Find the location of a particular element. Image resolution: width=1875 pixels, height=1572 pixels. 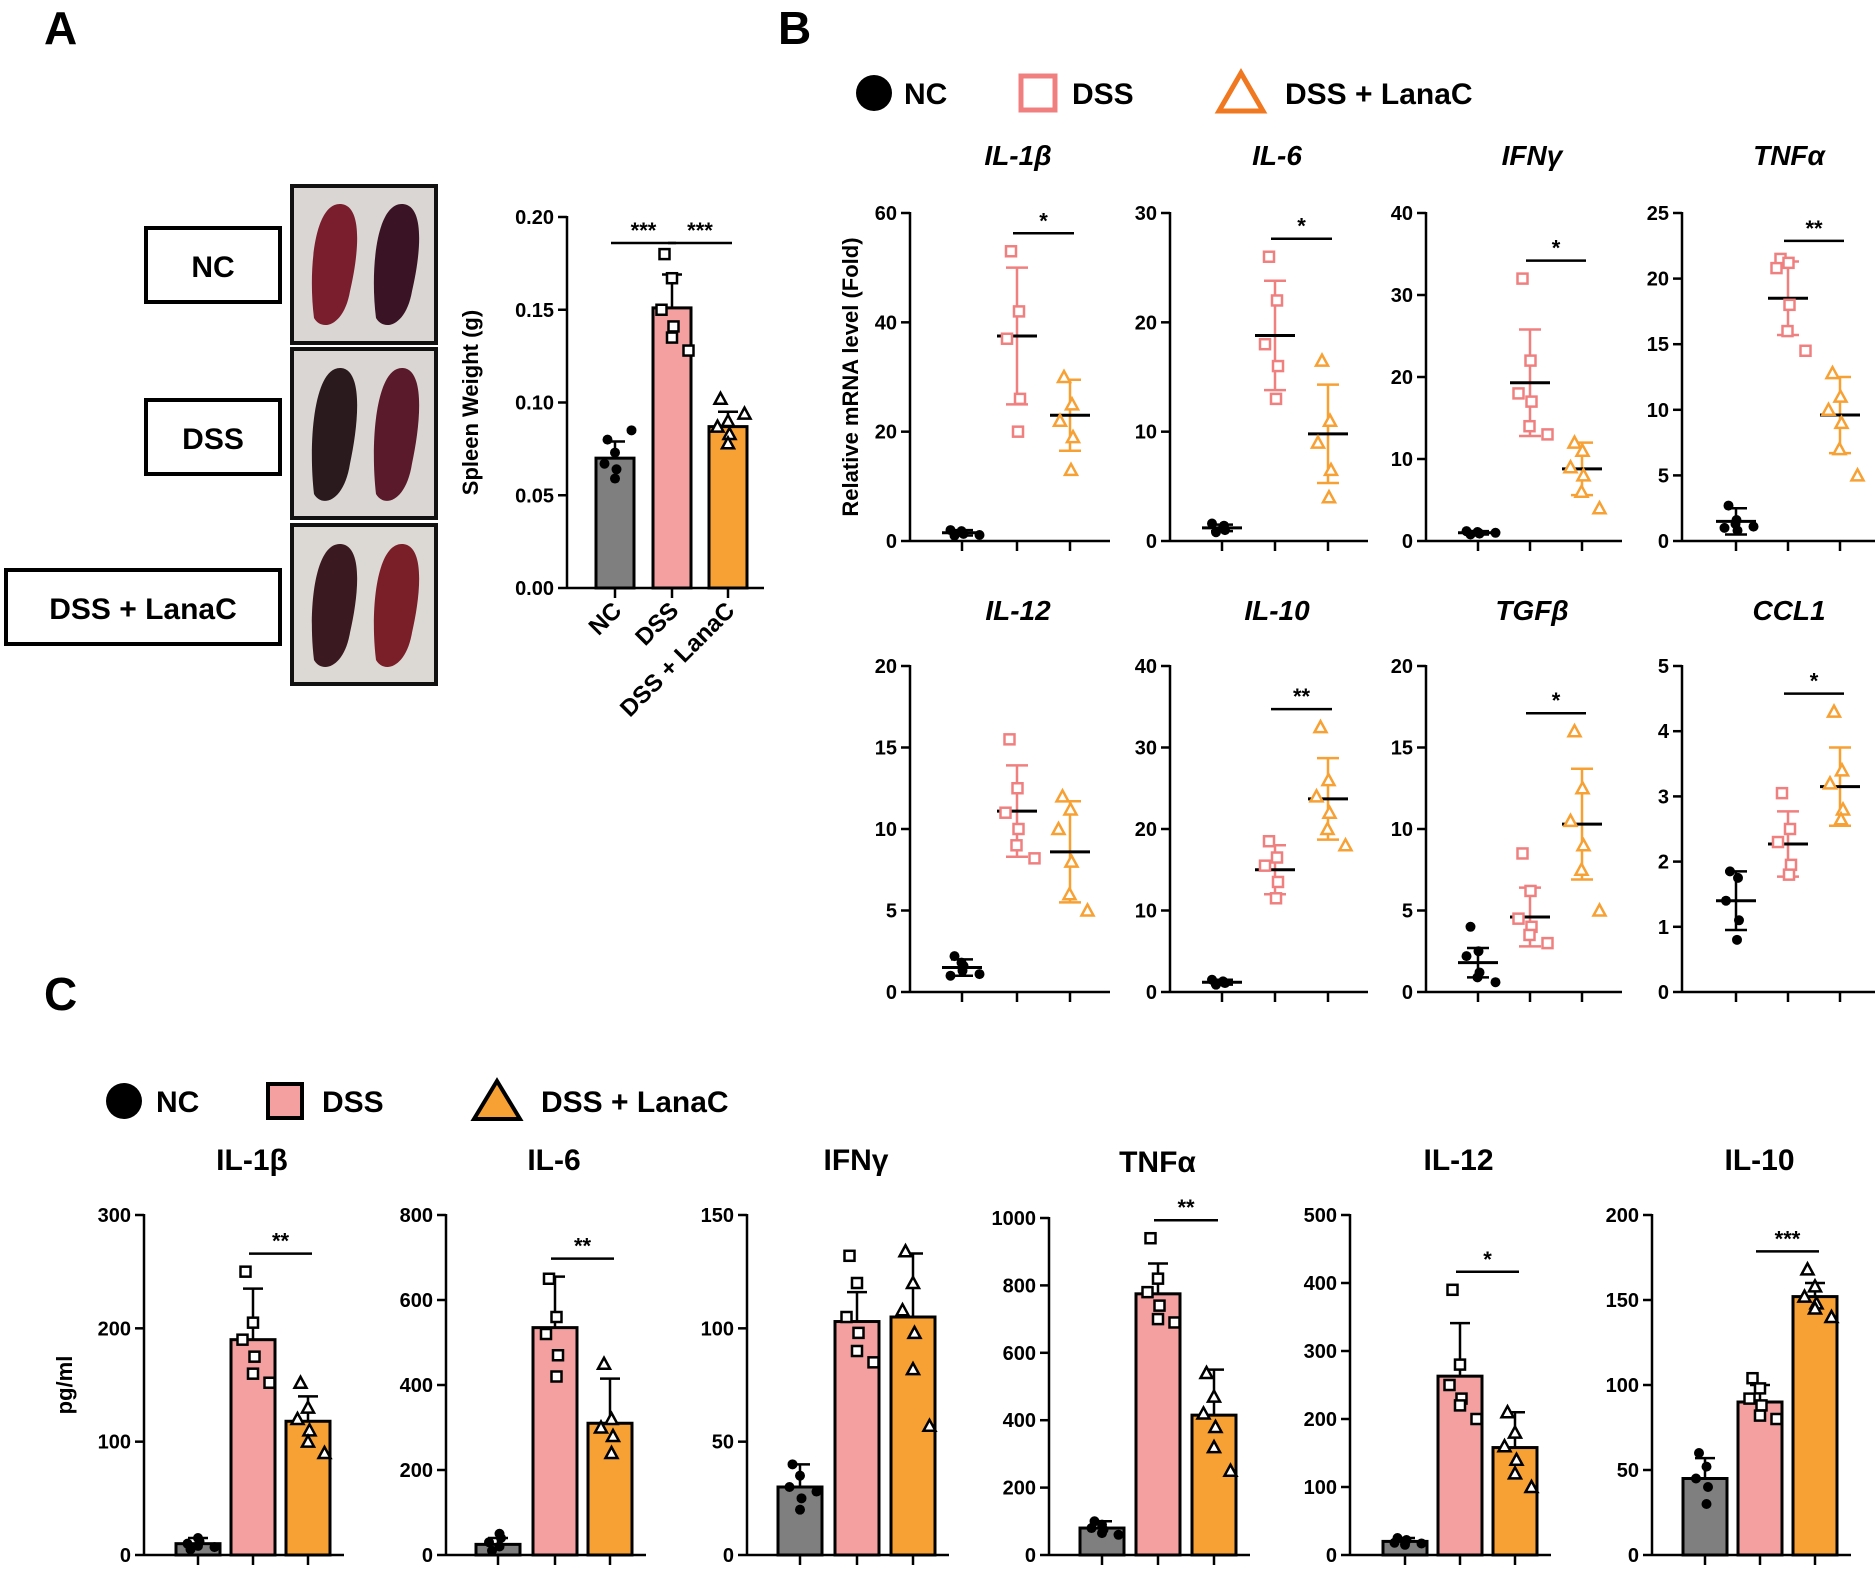

y-tick-label: 25 is located at coordinates (1658, 214).